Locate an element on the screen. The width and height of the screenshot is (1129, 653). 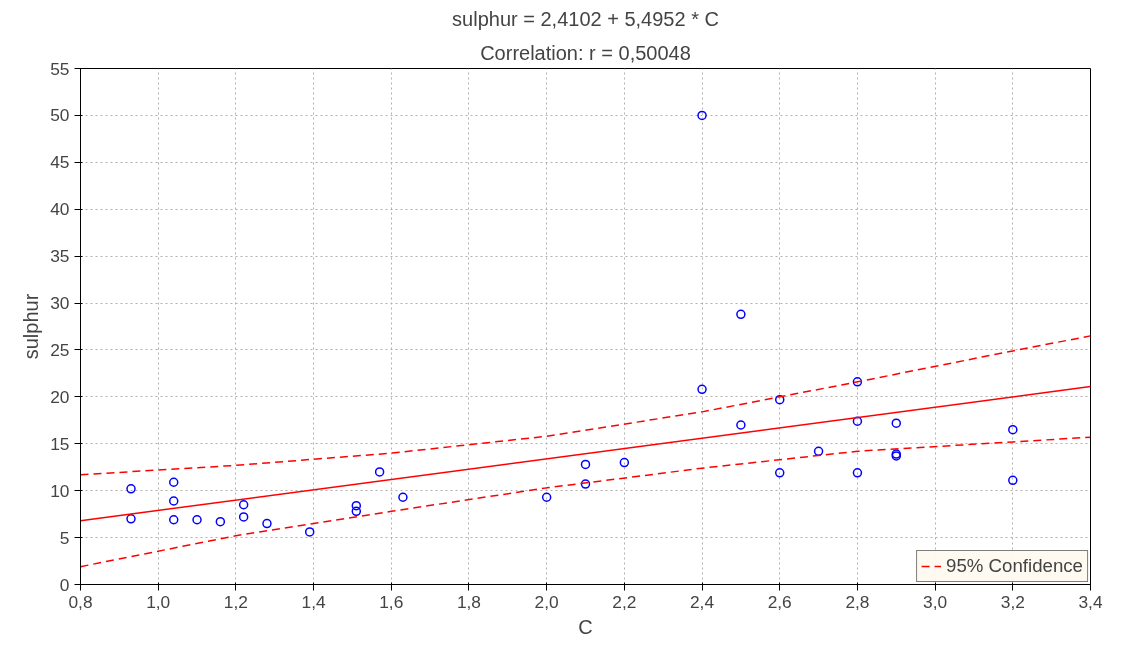
x-tick-label: 1,4 is located at coordinates (313, 601).